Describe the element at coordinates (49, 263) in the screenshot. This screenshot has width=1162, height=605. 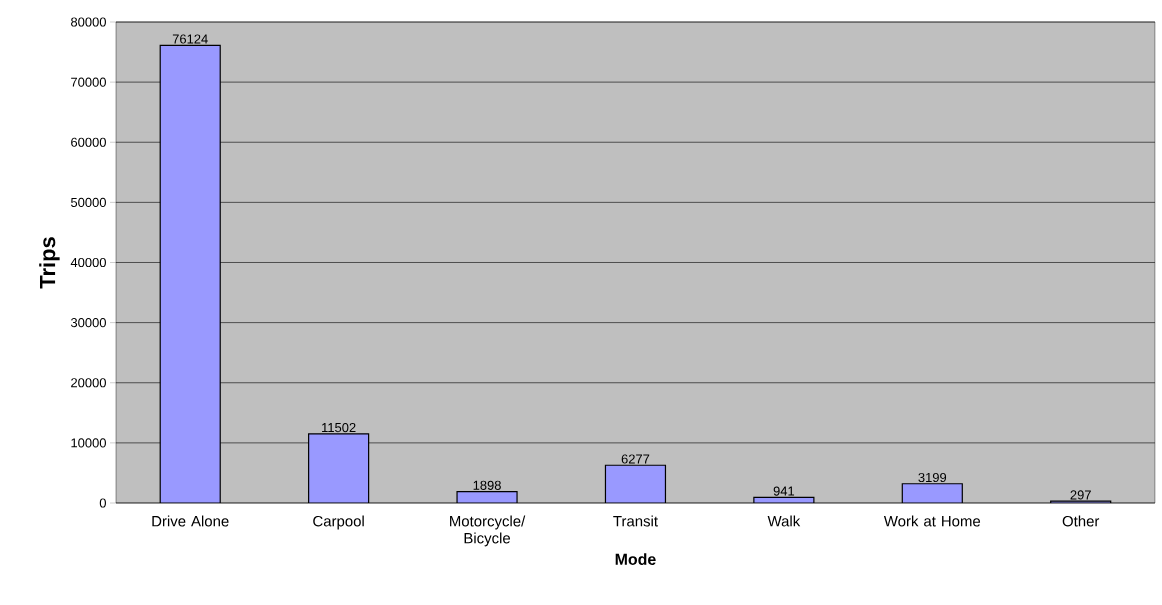
I see `y-axis-title: Trips` at that location.